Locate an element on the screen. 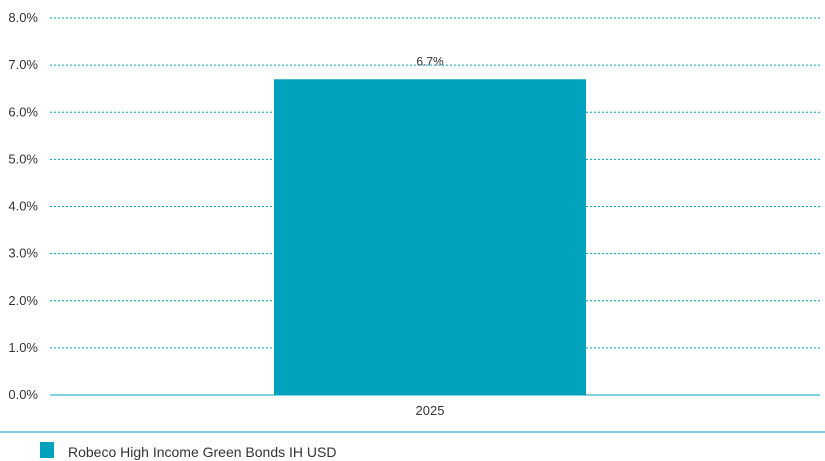  y-tick-label: 8.0% is located at coordinates (23, 17).